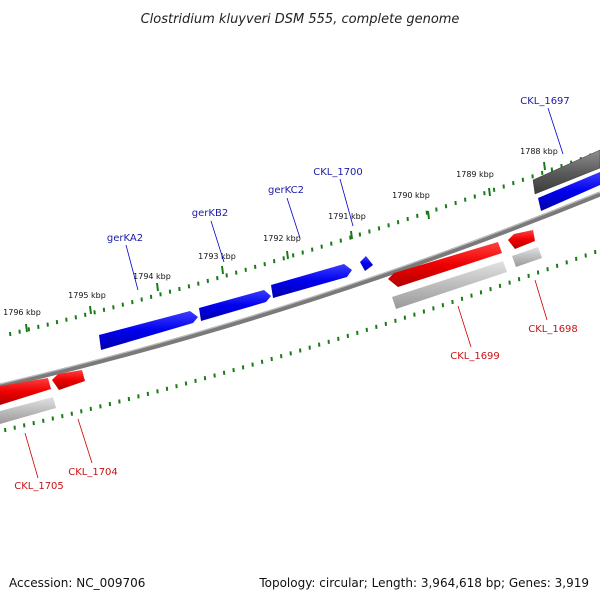 This screenshot has height=600, width=600. Describe the element at coordinates (93, 472) in the screenshot. I see `gene-label-ckl-1704: CKL_1704` at that location.